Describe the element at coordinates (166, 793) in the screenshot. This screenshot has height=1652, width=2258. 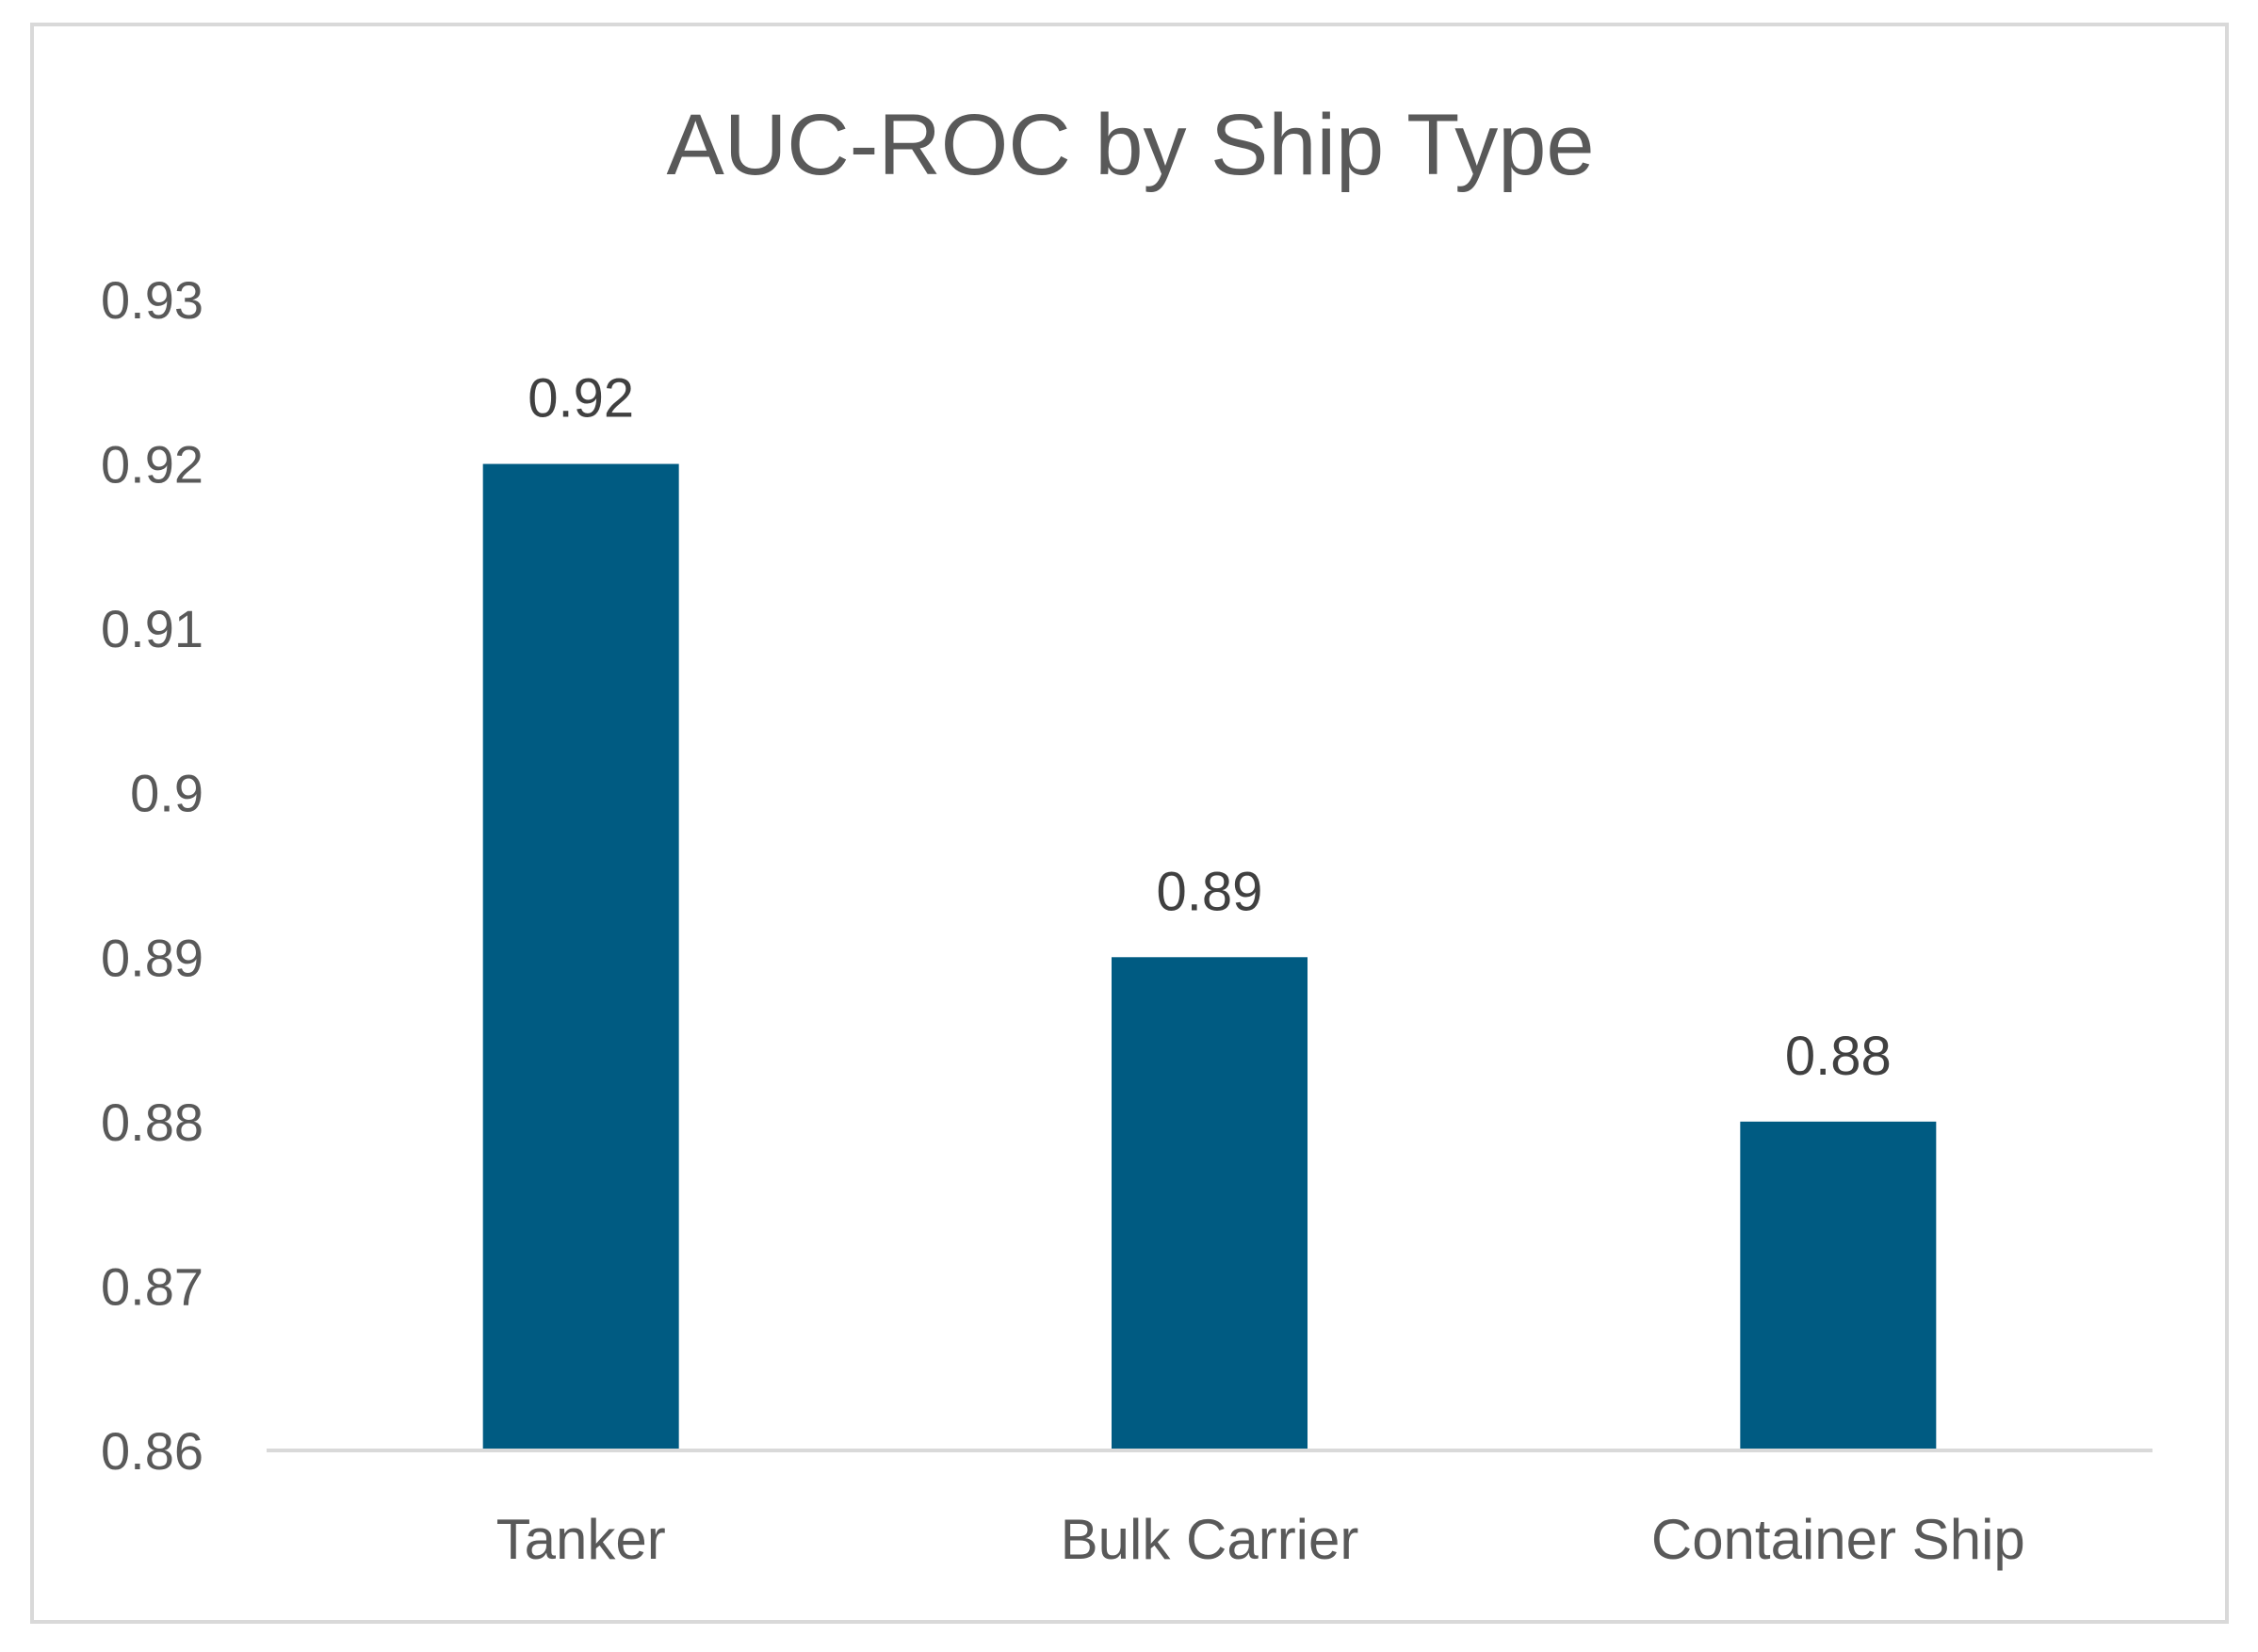
I see `y-tick-label: 0.9` at that location.